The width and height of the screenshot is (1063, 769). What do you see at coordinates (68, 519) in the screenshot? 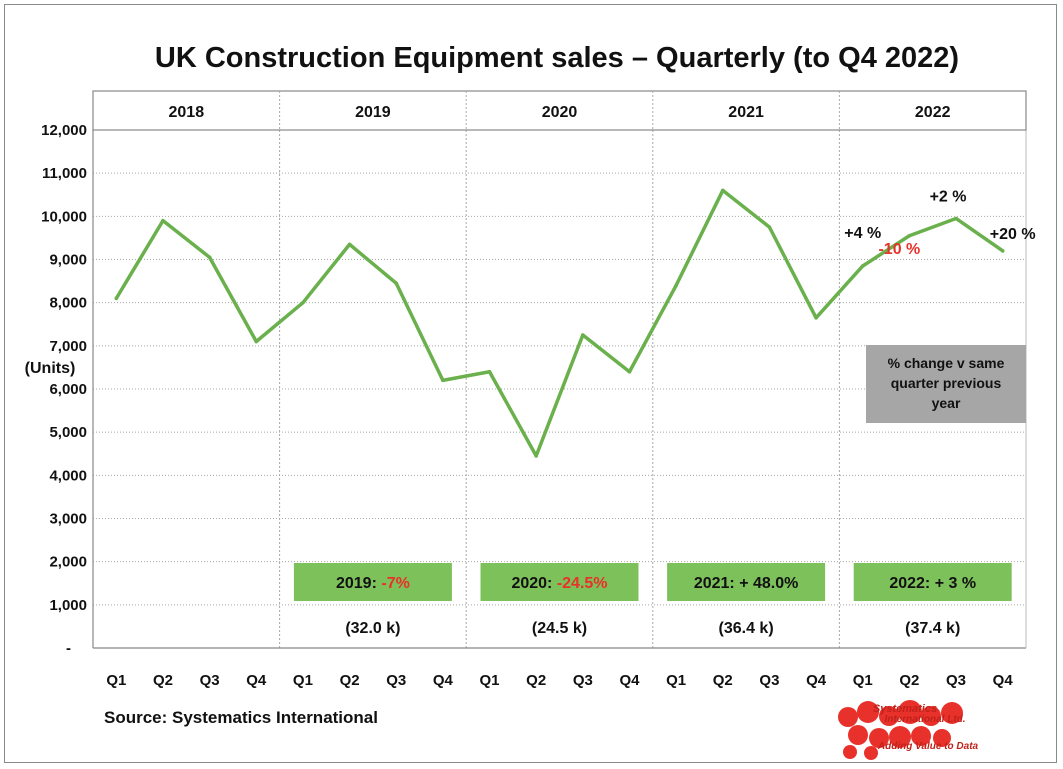
I see `y-tick-label: 3,000` at bounding box center [68, 519].